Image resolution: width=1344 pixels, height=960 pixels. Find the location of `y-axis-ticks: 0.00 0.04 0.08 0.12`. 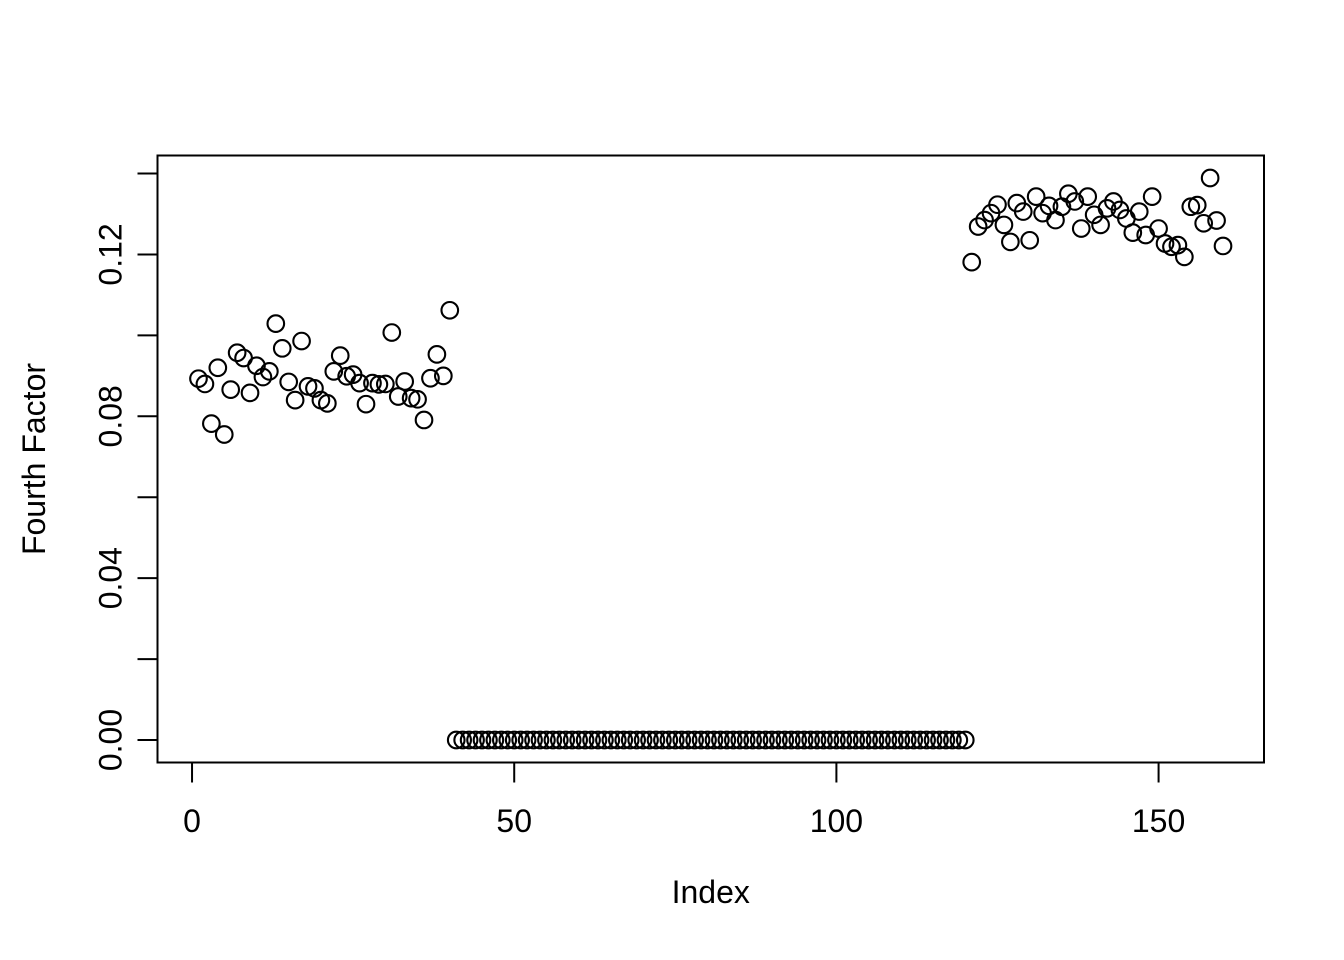

y-axis-ticks: 0.00 0.04 0.08 0.12 is located at coordinates (125, 471).